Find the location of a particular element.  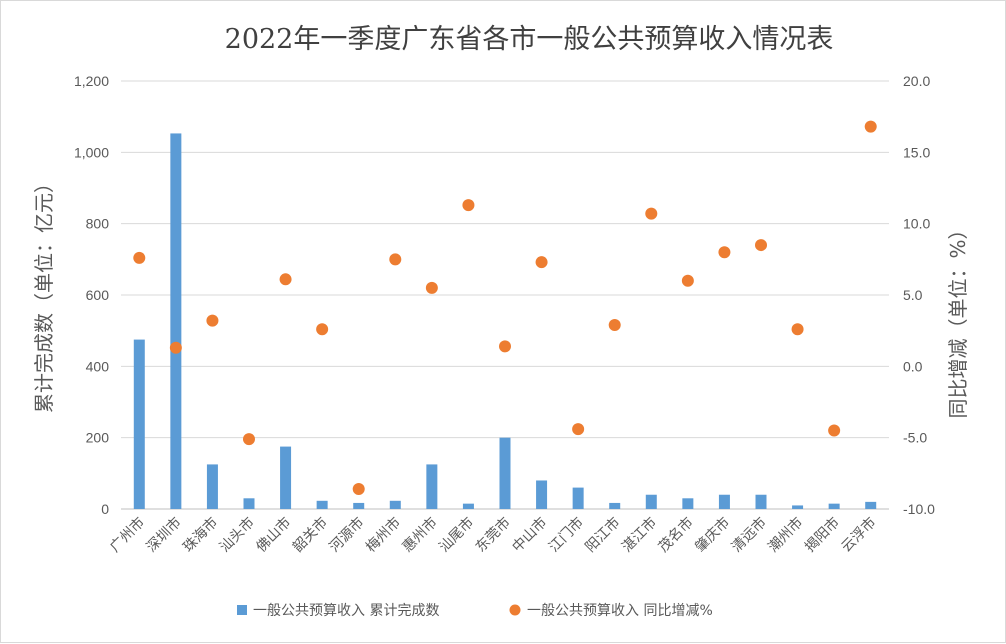

category-label: 湛江市 is located at coordinates (639, 535).